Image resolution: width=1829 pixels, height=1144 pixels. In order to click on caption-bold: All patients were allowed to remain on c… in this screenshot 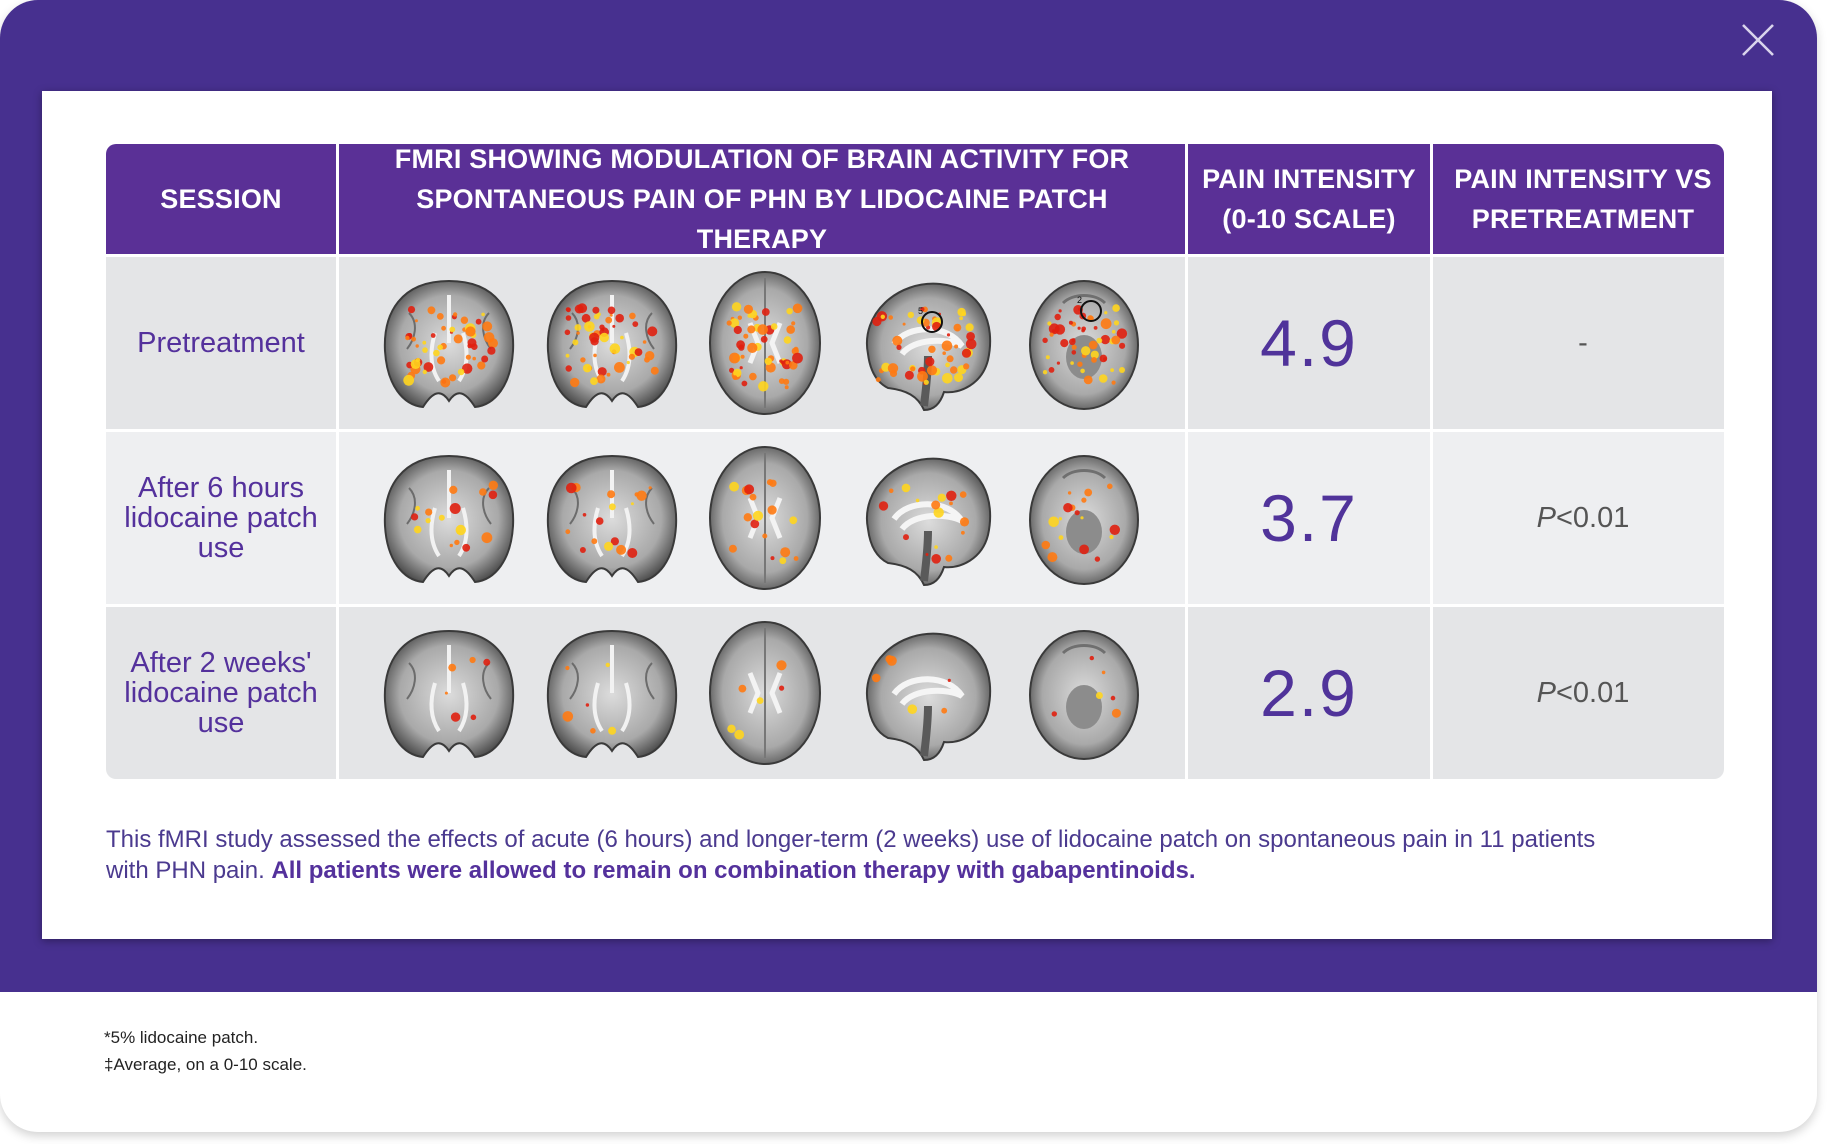, I will do `click(733, 870)`.